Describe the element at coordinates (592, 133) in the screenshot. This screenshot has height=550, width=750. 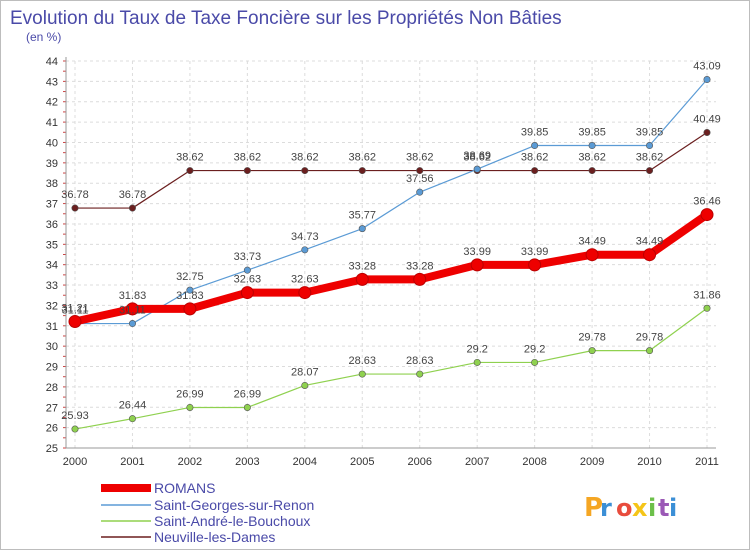
I see `data-label: 39.85` at that location.